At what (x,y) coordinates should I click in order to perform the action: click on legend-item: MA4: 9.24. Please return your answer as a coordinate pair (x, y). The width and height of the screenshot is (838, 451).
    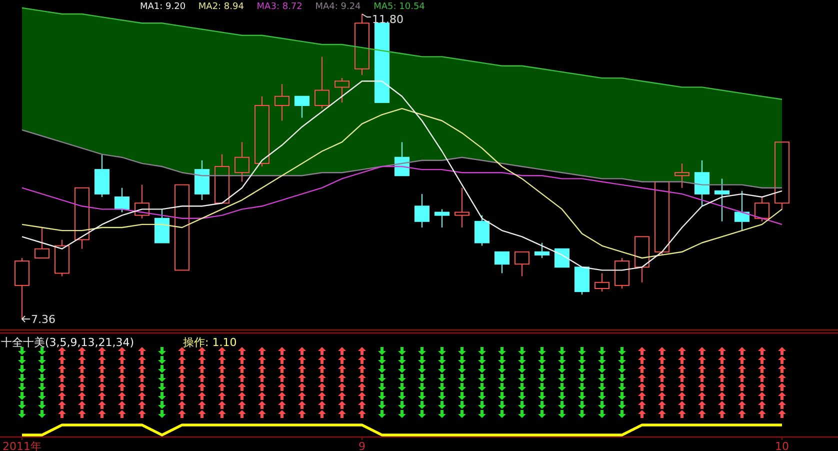
    Looking at the image, I should click on (338, 7).